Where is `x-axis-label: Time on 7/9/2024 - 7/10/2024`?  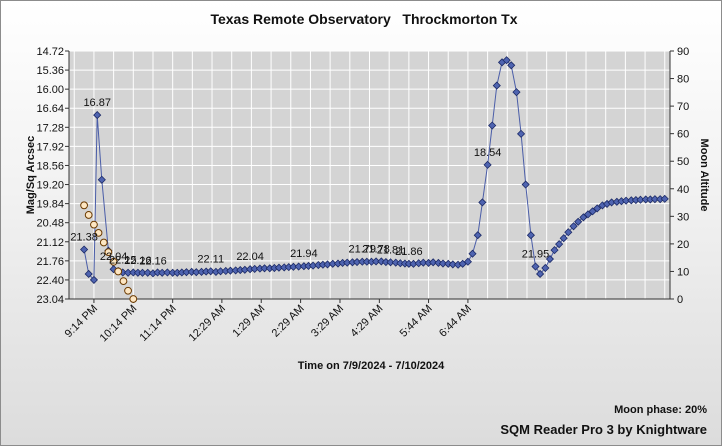
x-axis-label: Time on 7/9/2024 - 7/10/2024 is located at coordinates (371, 366).